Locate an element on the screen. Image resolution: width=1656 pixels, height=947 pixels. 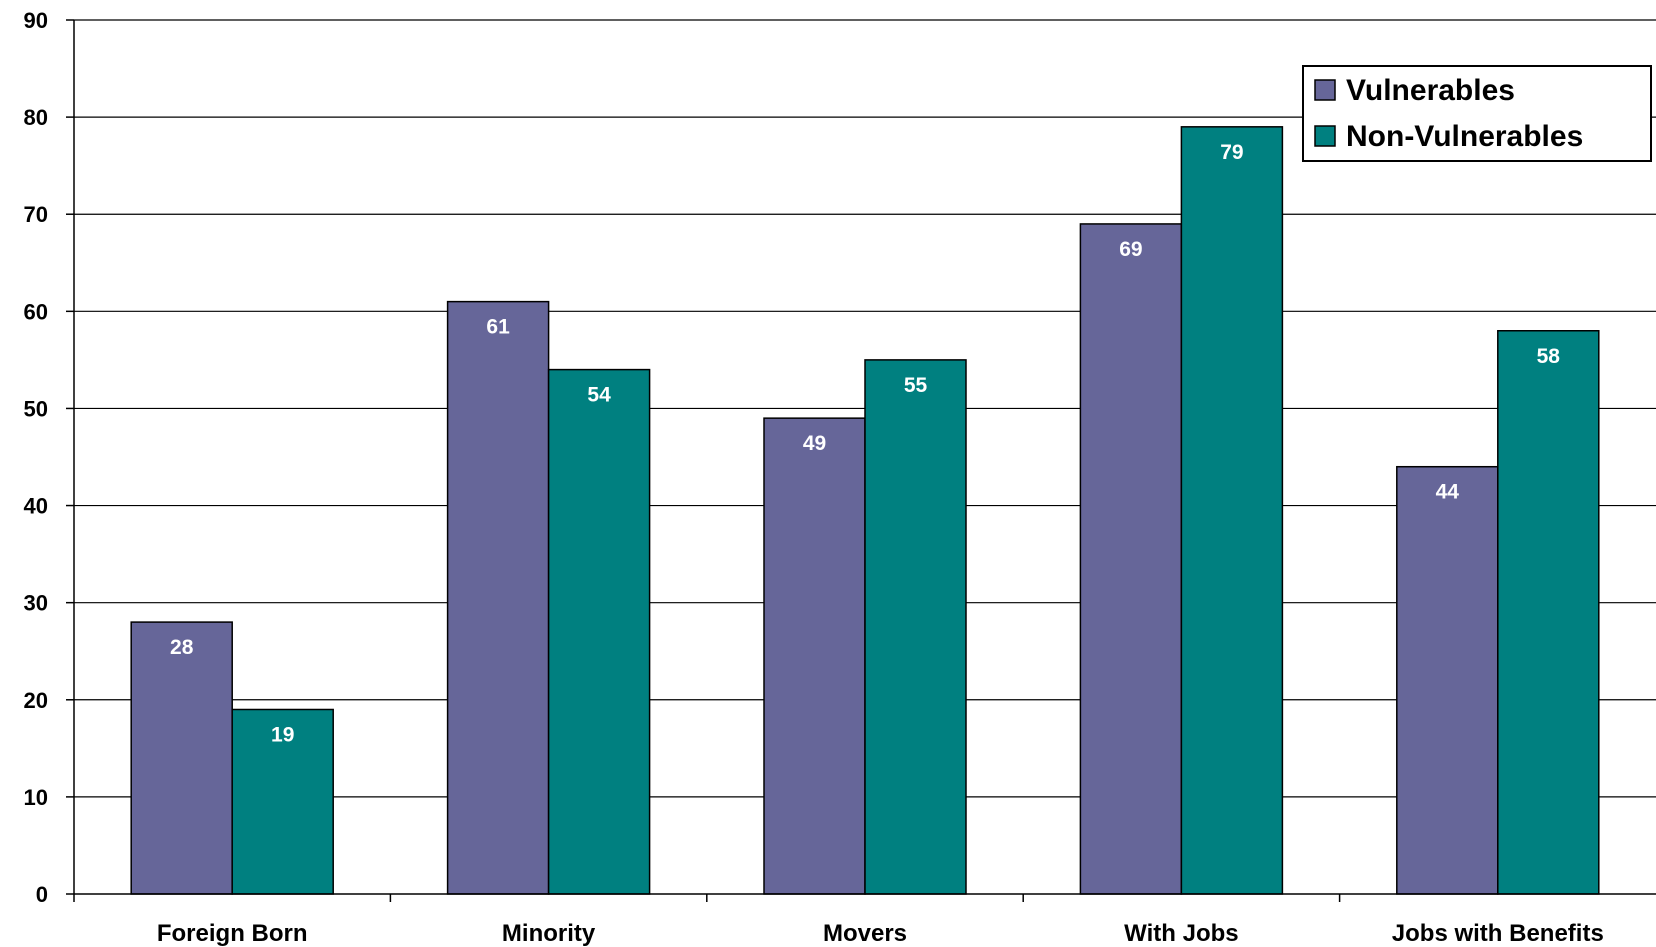
x-tick-label: Jobs with Benefits is located at coordinates (1498, 933).